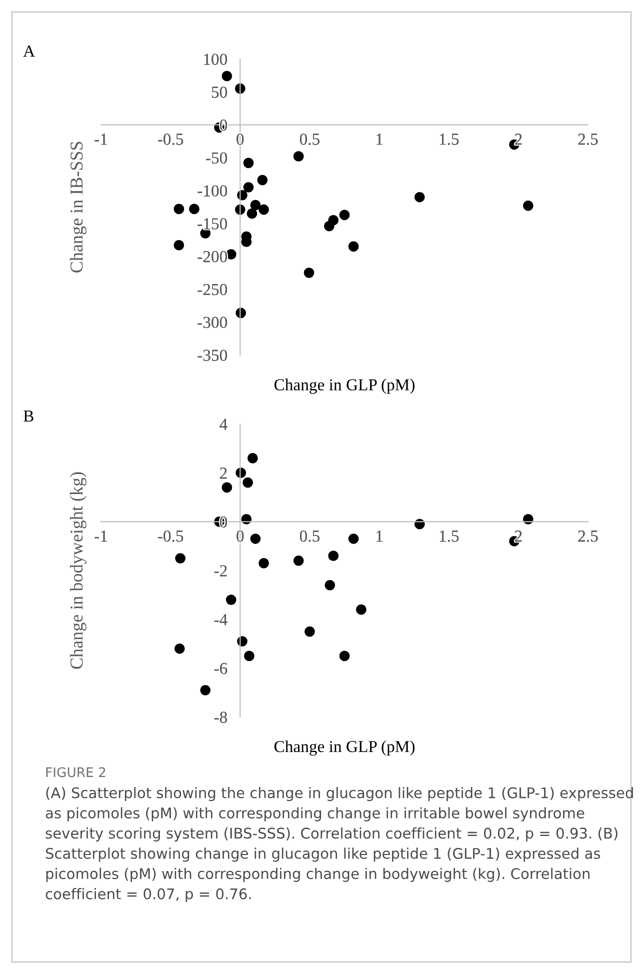  What do you see at coordinates (213, 224) in the screenshot?
I see `y-tick-label: -150` at bounding box center [213, 224].